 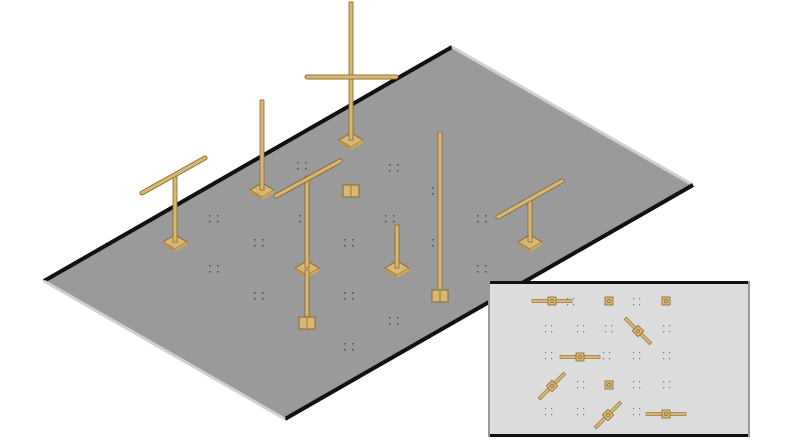 What do you see at coordinates (530, 215) in the screenshot?
I see `right-tee-post` at bounding box center [530, 215].